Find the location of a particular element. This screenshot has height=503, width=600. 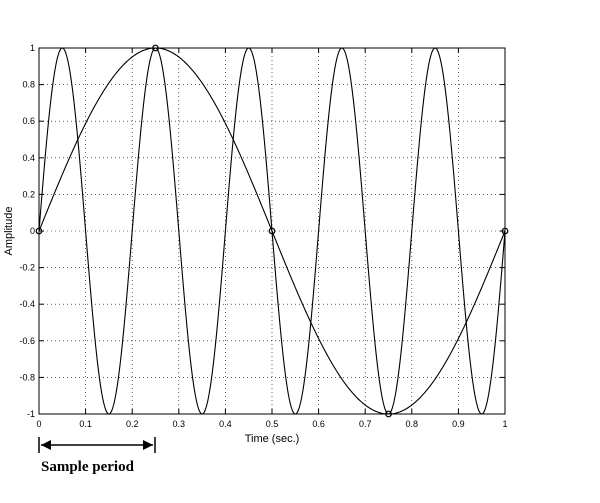

x-tick-label: 0.4 is located at coordinates (225, 424).